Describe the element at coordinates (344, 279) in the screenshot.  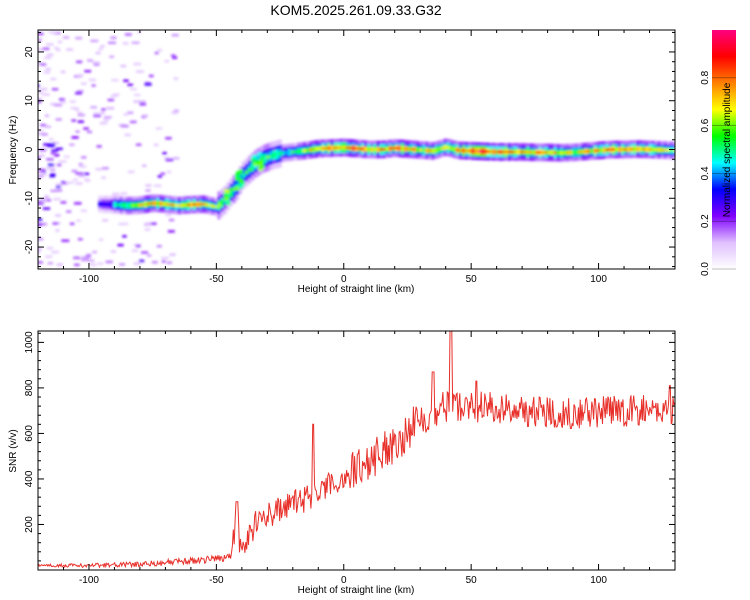
I see `x-tick-label: 0` at that location.